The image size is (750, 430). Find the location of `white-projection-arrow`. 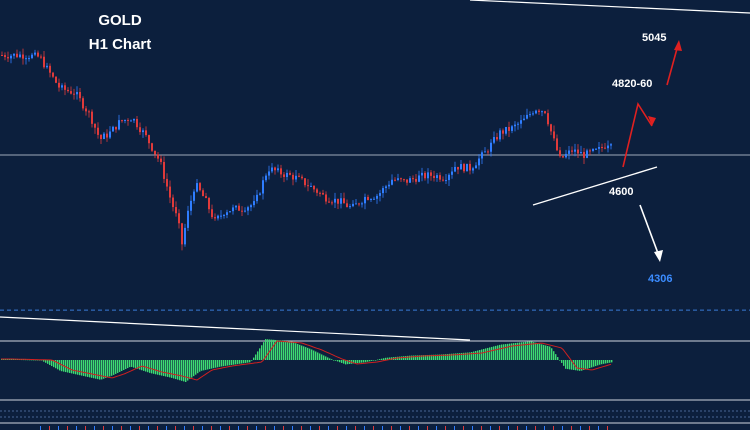

white-projection-arrow is located at coordinates (649, 230).